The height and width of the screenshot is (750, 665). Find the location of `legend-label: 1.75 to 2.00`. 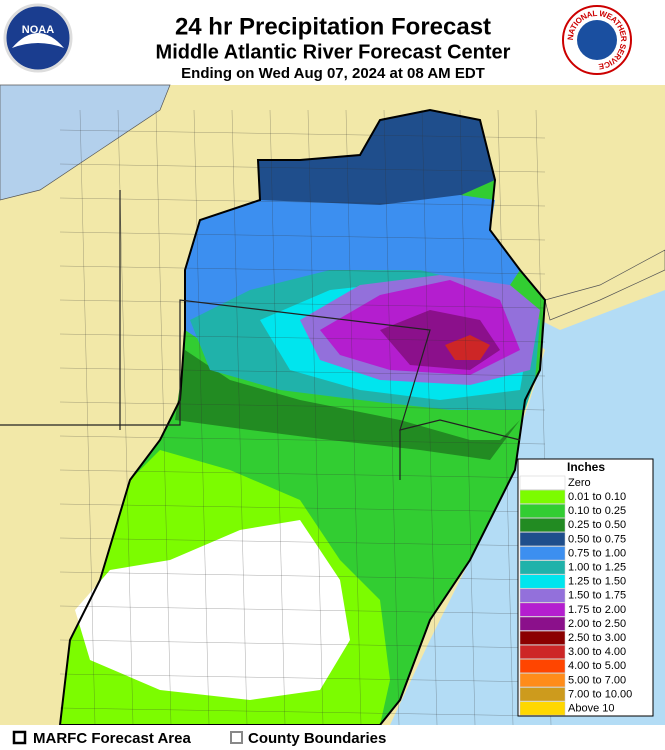

legend-label: 1.75 to 2.00 is located at coordinates (597, 610).